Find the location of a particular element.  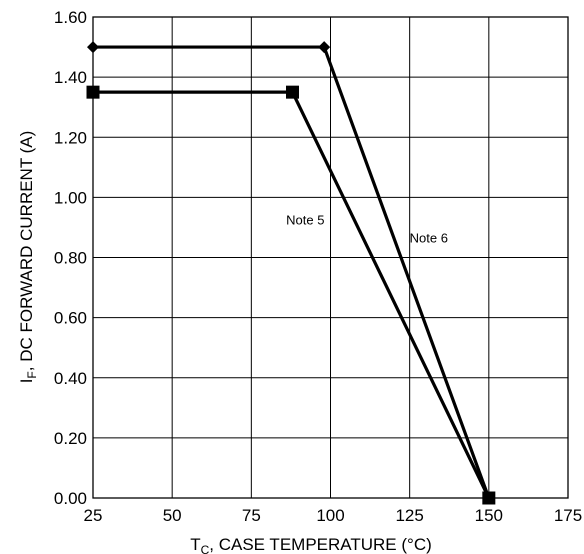

y-axis-ticks: 0.00 0.20 0.40 0.60 0.80 1.00 1.20 1.40 1.60 is located at coordinates (70, 258).